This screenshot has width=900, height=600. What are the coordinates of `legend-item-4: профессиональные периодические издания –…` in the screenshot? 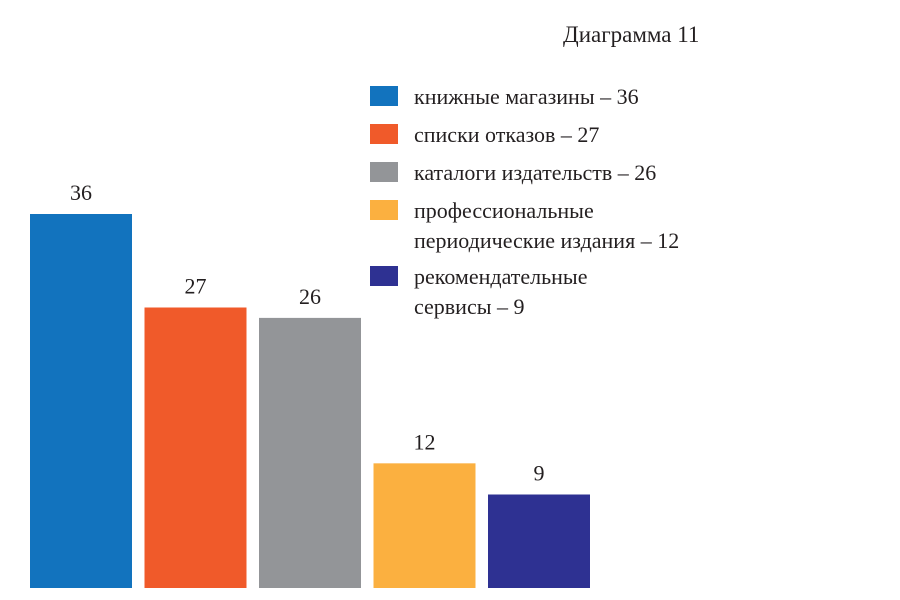 It's located at (552, 226).